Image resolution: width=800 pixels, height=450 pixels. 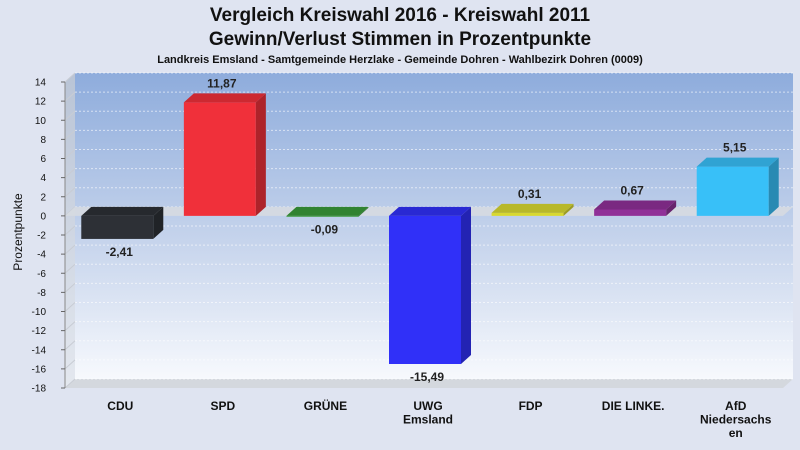 What do you see at coordinates (736, 433) in the screenshot?
I see `x-tick-label: en` at bounding box center [736, 433].